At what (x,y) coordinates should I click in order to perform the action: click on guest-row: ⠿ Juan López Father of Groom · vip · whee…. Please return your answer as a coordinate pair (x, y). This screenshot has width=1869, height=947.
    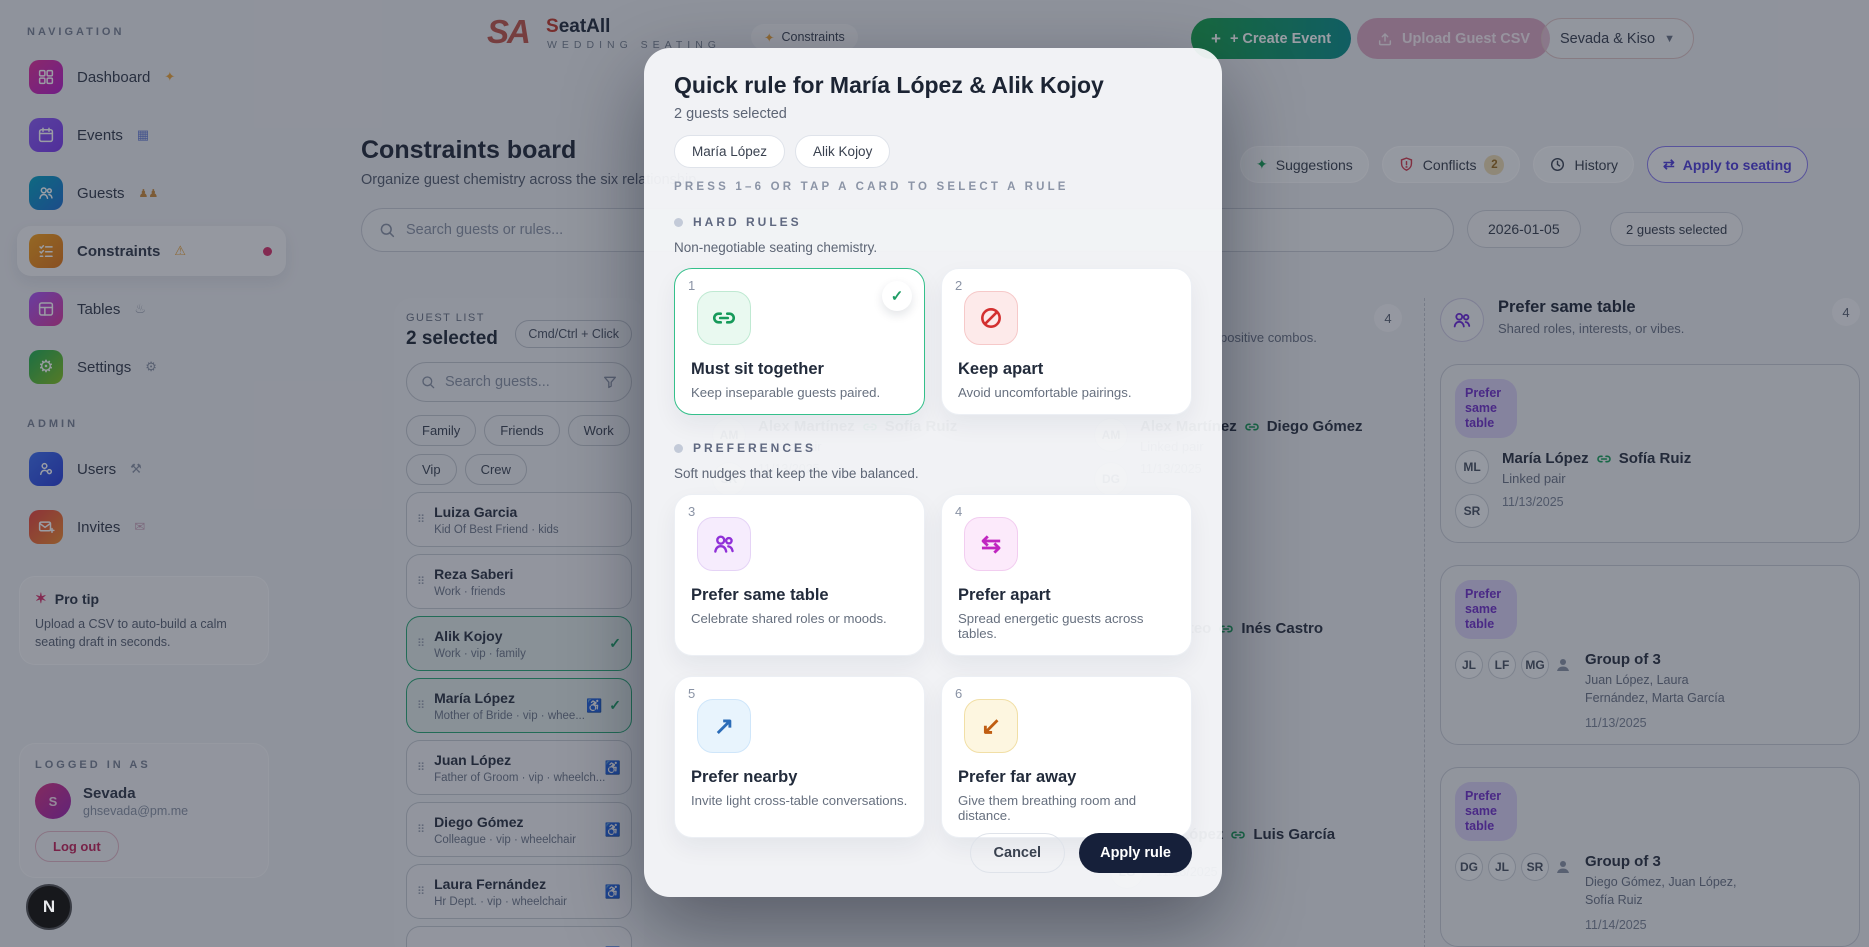
    Looking at the image, I should click on (519, 767).